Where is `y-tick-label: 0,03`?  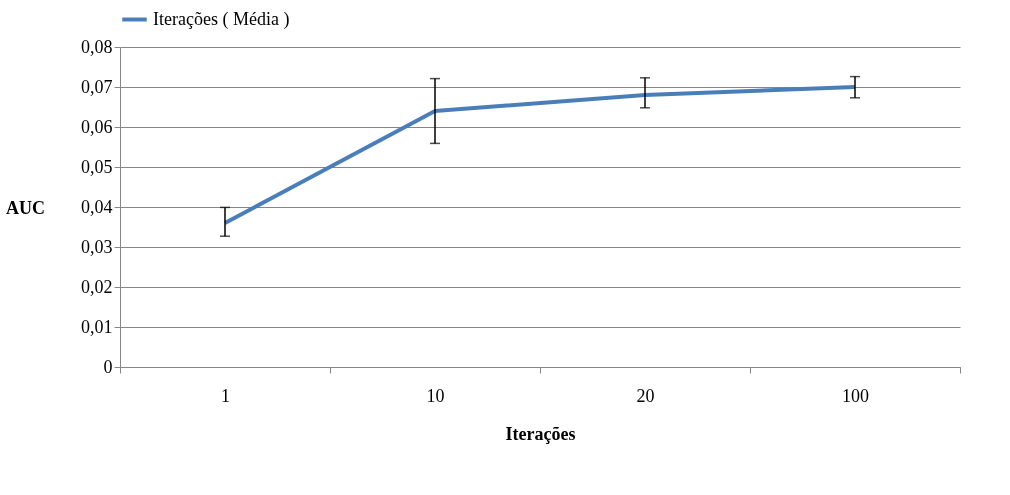 y-tick-label: 0,03 is located at coordinates (97, 246).